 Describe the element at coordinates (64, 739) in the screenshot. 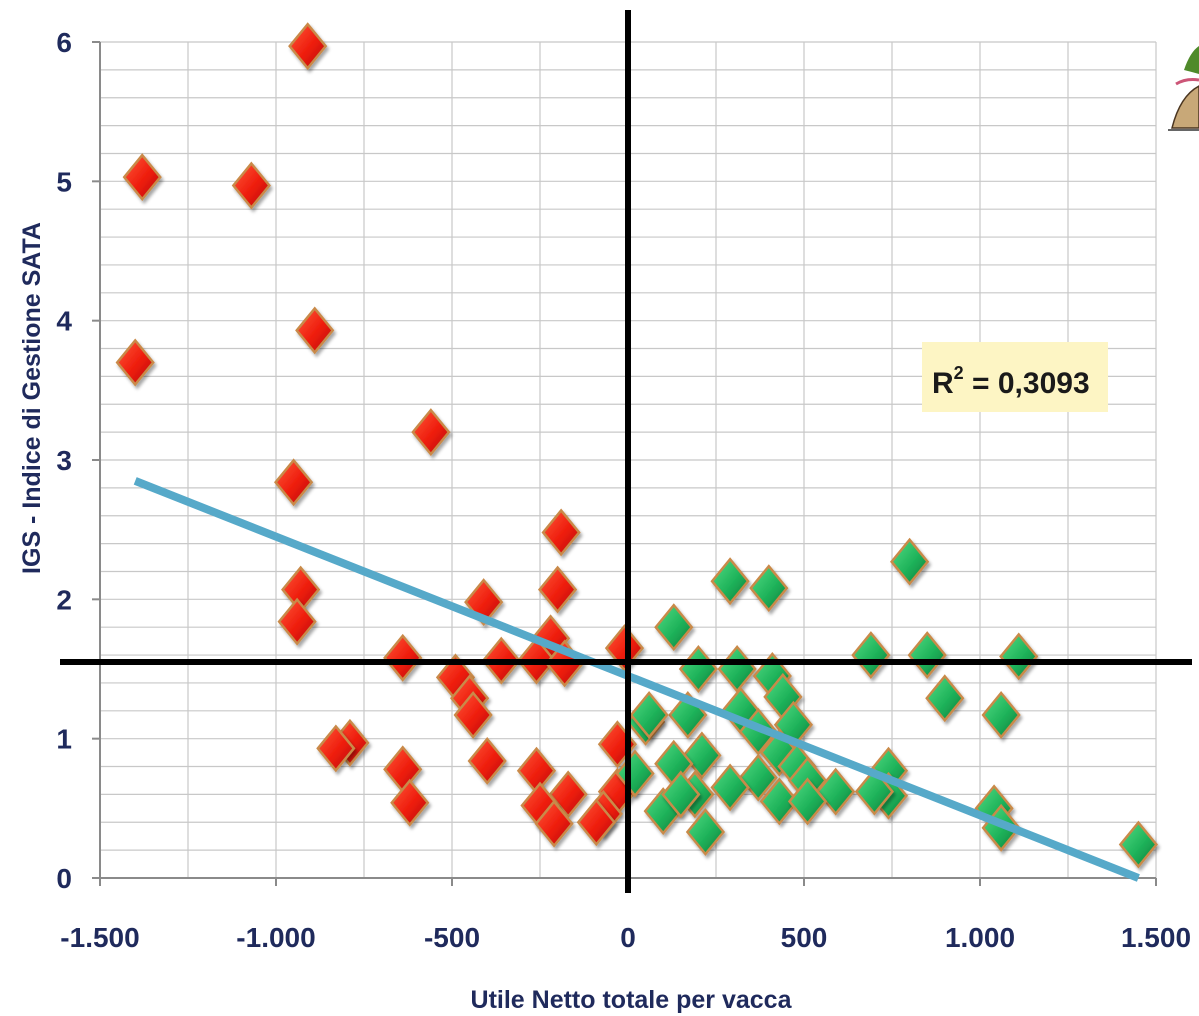

I see `y-tick-label: 1` at that location.